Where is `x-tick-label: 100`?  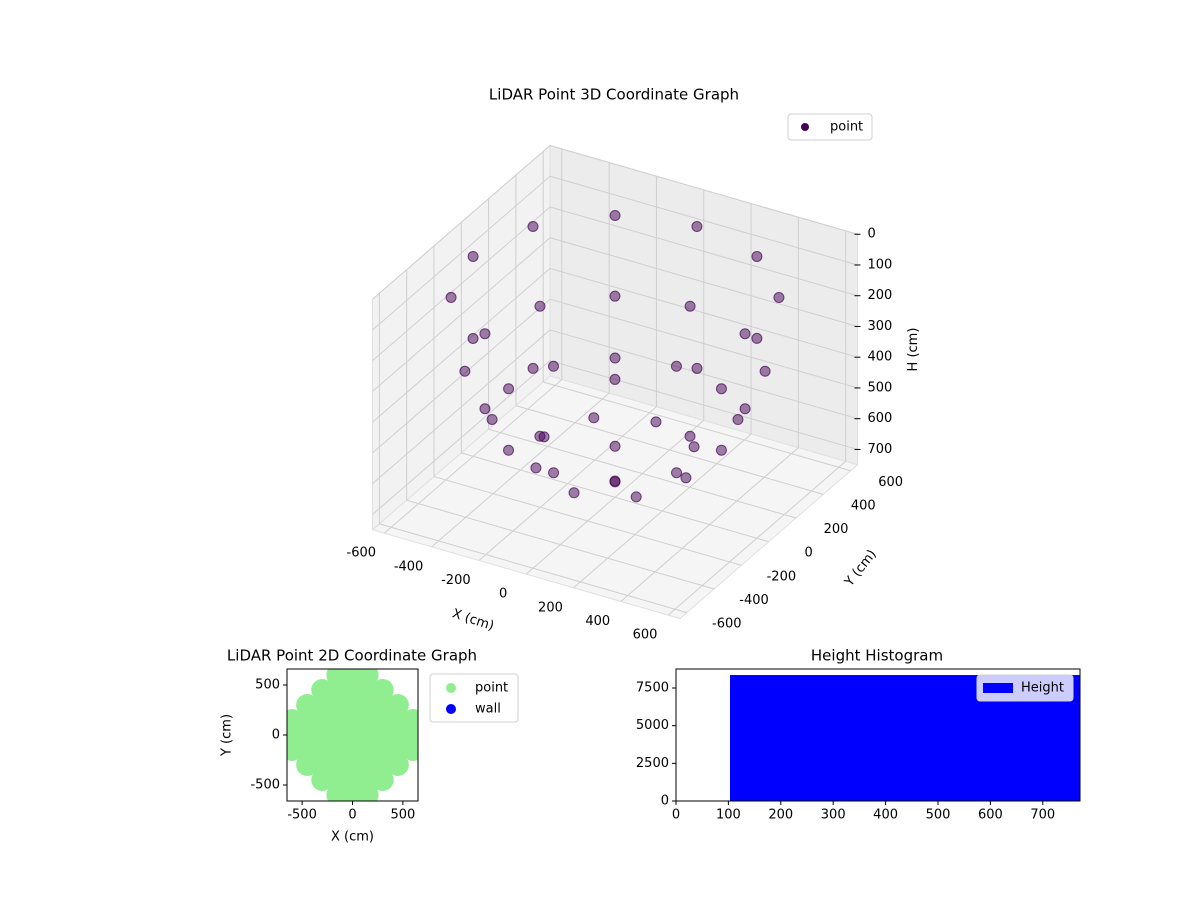
x-tick-label: 100 is located at coordinates (728, 815).